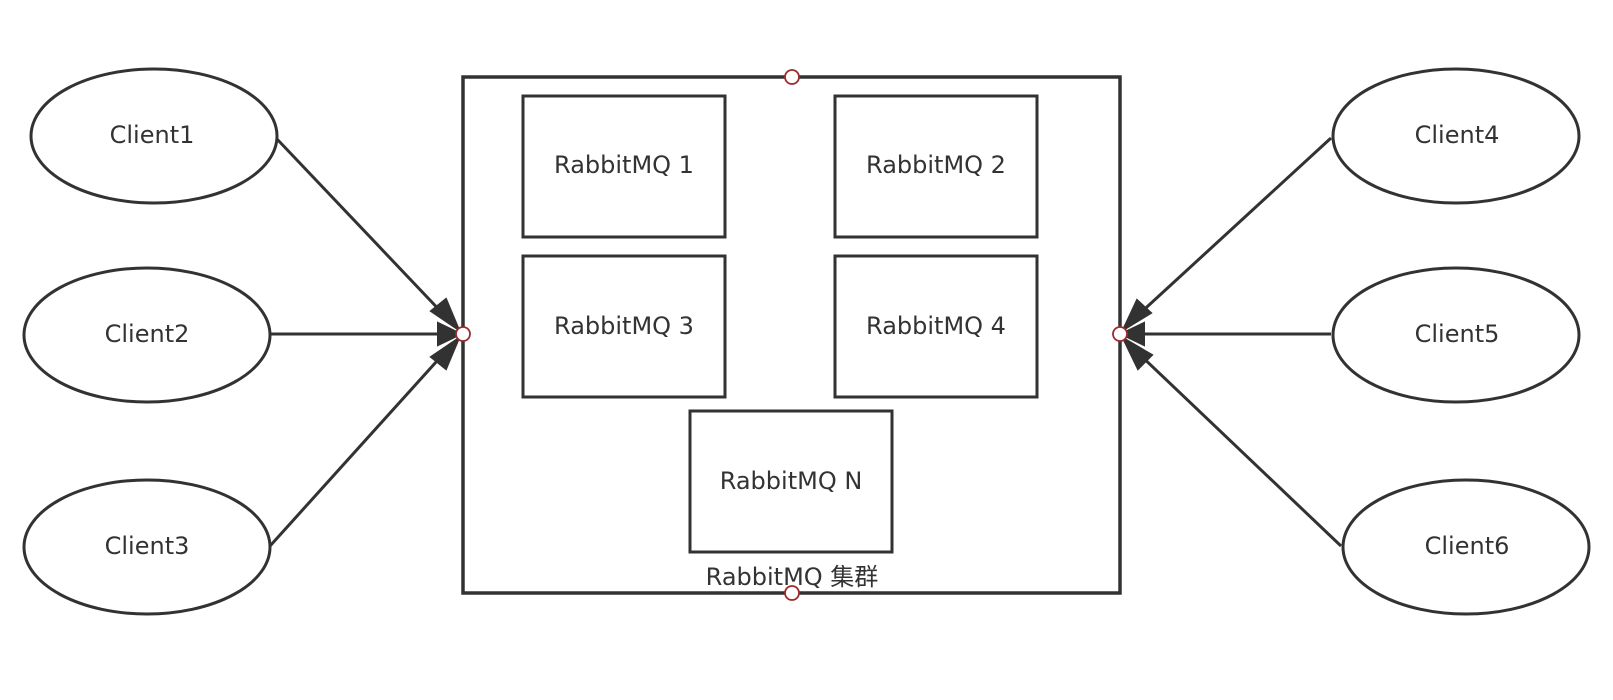 This screenshot has height=700, width=1613. I want to click on arrowheads, so click(791, 334).